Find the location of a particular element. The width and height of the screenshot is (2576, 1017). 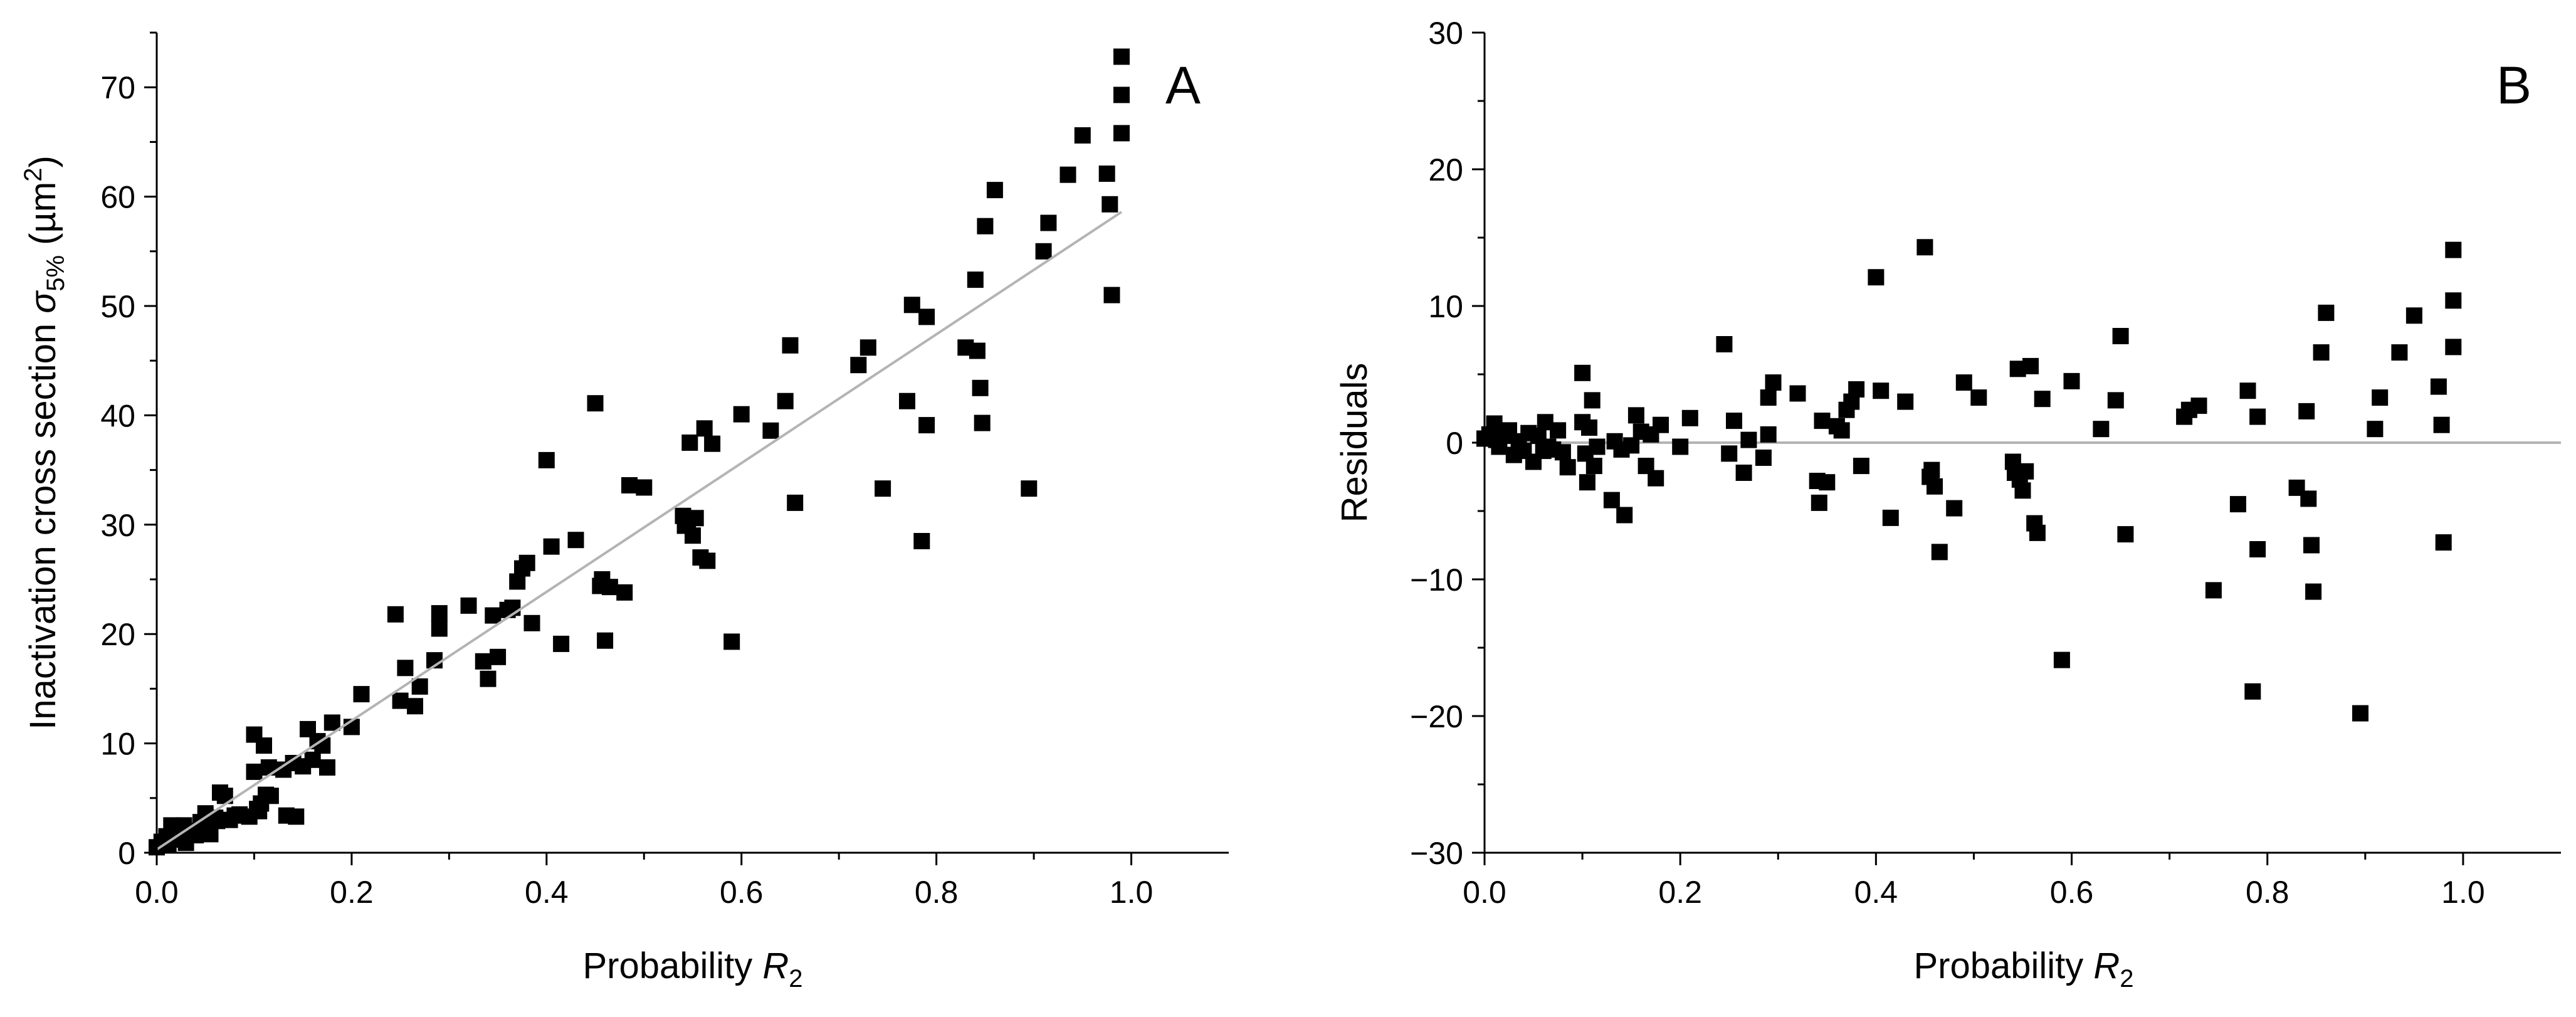

panel-b-x-tick-label-1: 0.2 is located at coordinates (1680, 892).